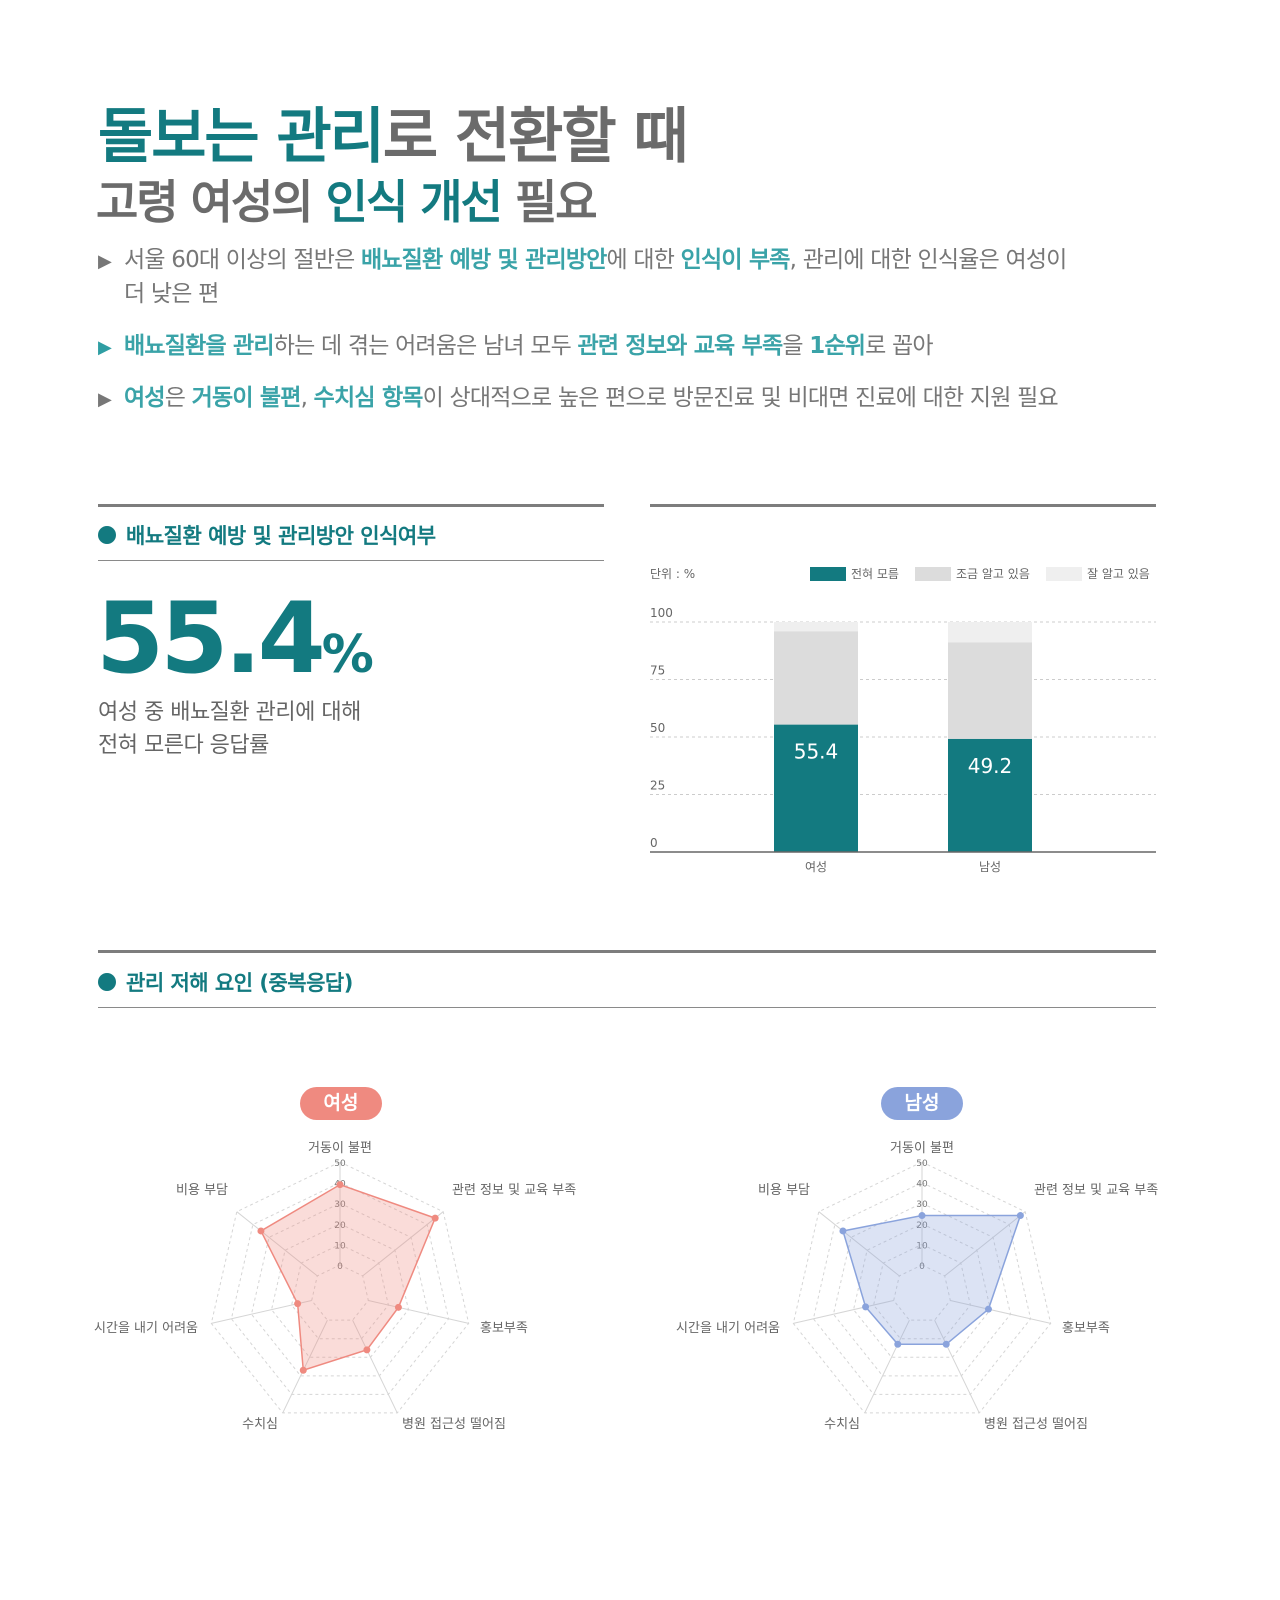 Image resolution: width=1280 pixels, height=1600 pixels. I want to click on section1-bottom-rule, so click(351, 560).